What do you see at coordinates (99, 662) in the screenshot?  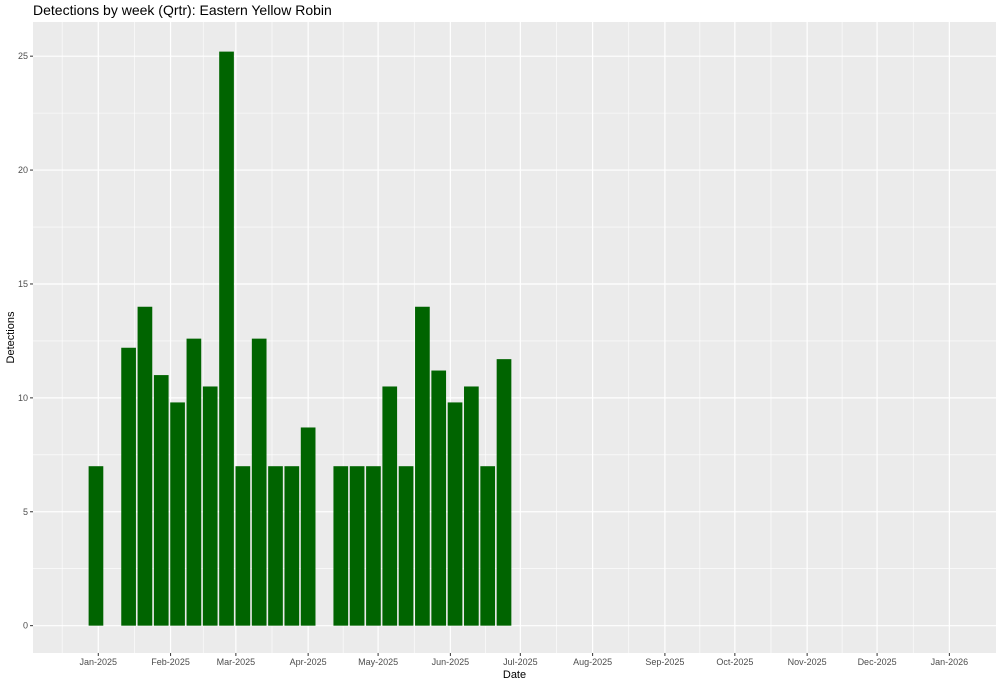 I see `x-tick-label: Jan-2025` at bounding box center [99, 662].